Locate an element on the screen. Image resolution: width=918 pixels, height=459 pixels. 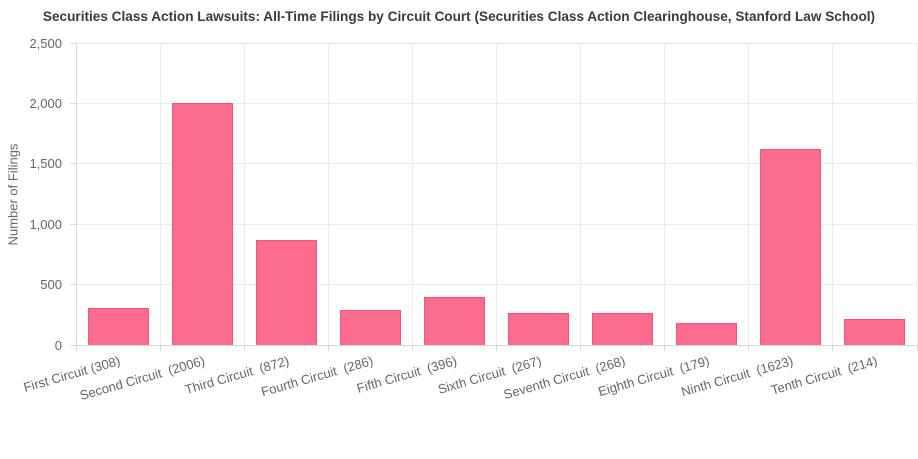
y-axis-line is located at coordinates (76, 194).